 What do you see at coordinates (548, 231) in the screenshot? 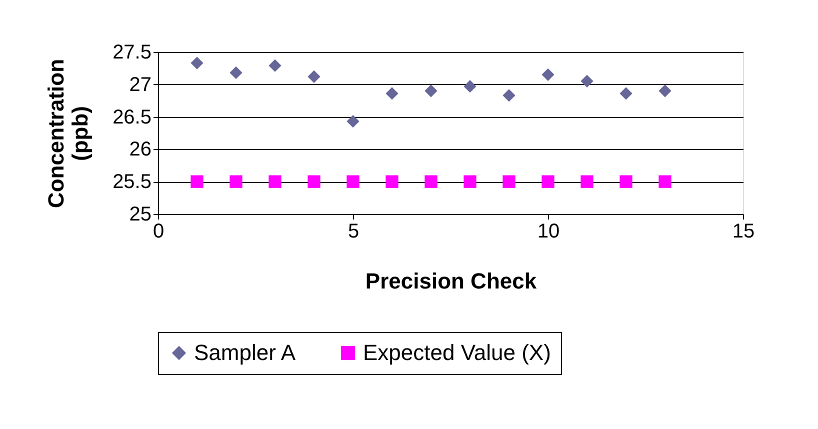
I see `x-tick-label: 10` at bounding box center [548, 231].